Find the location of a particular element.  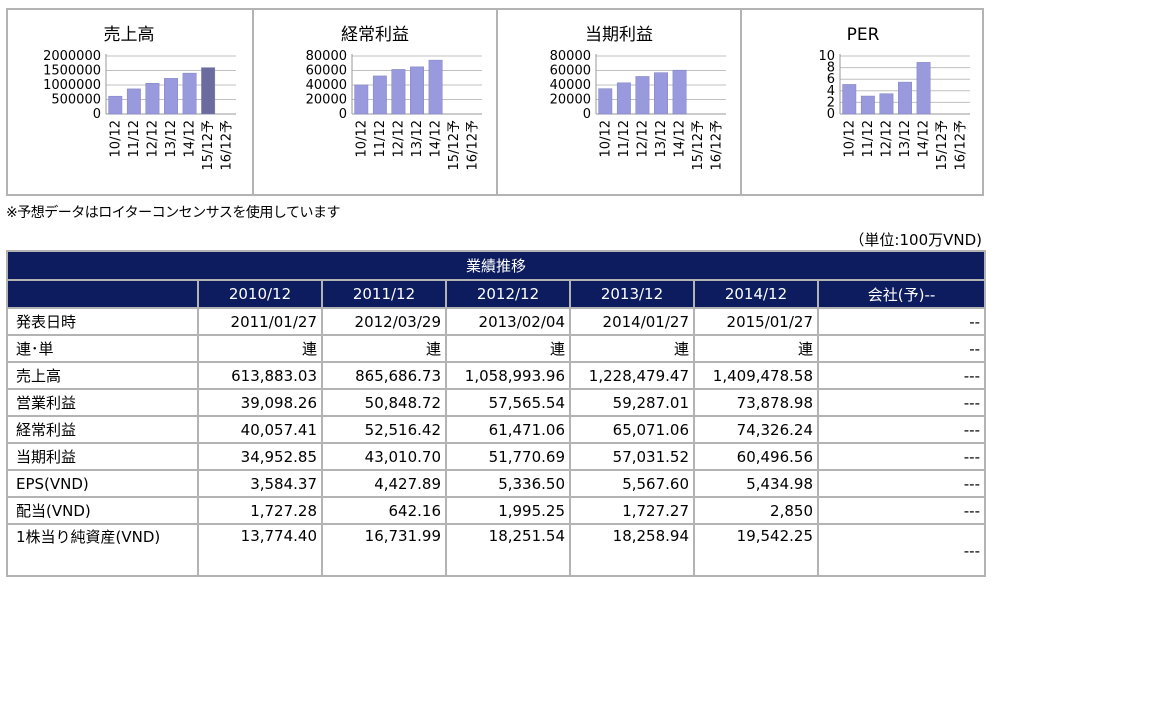

y-tick-label: 4 is located at coordinates (831, 91).